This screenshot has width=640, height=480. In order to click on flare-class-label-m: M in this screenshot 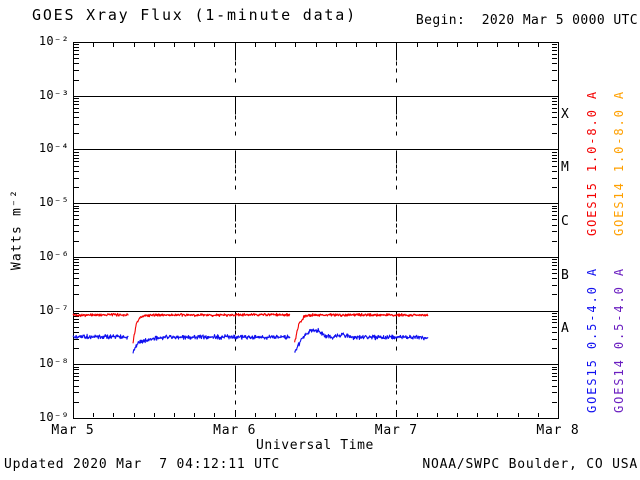, I will do `click(565, 168)`.